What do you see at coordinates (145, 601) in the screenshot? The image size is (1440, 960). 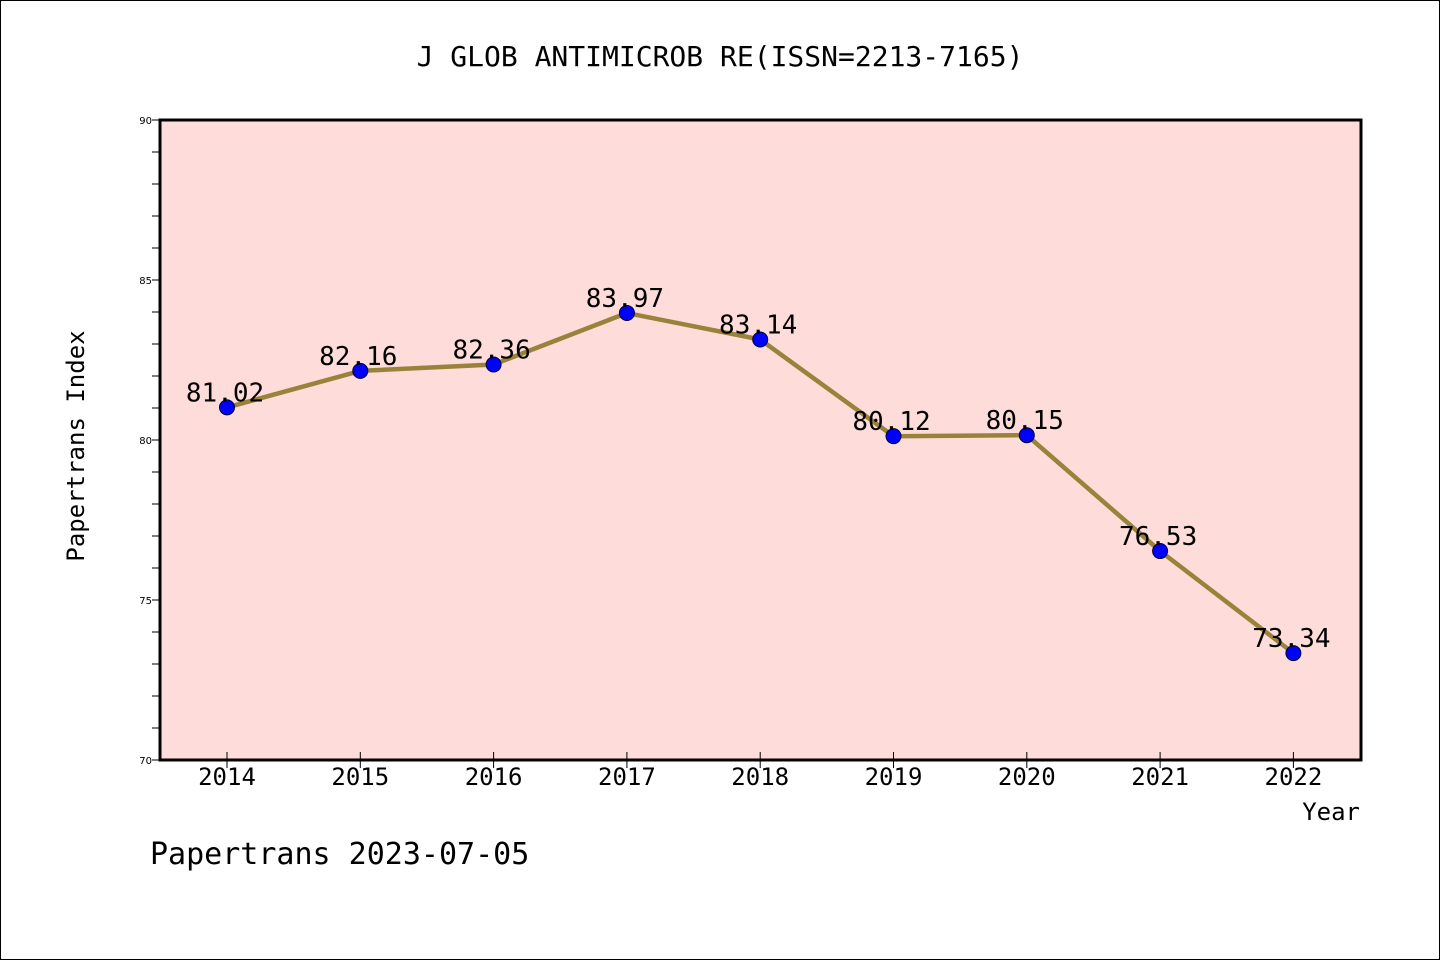 I see `y-tick-label: 75` at bounding box center [145, 601].